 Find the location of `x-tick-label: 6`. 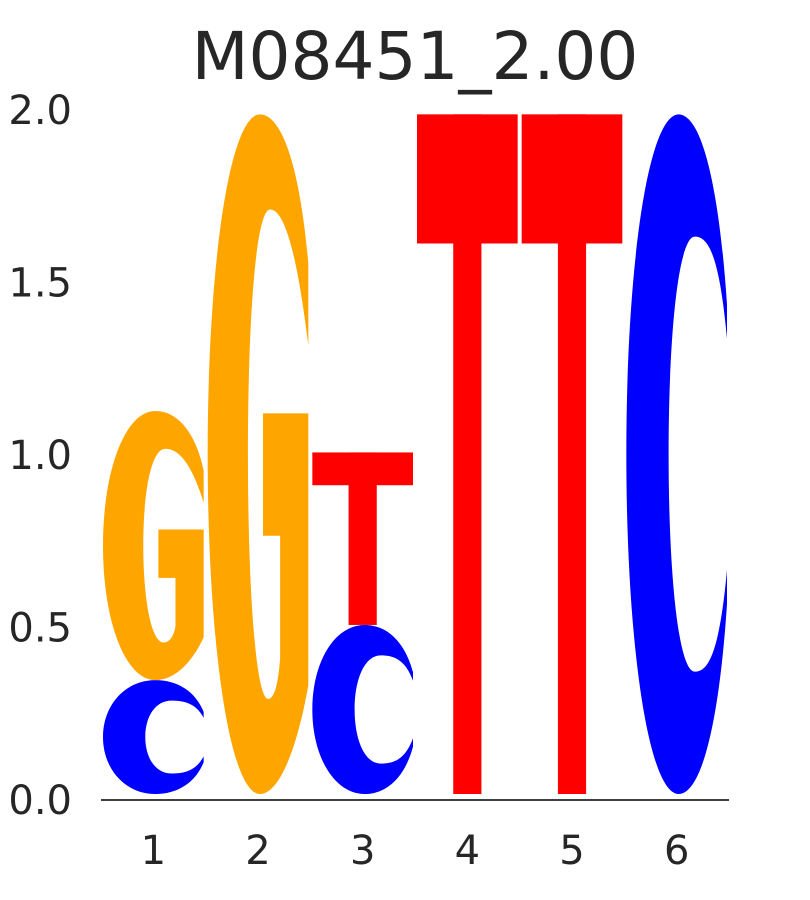

x-tick-label: 6 is located at coordinates (676, 851).